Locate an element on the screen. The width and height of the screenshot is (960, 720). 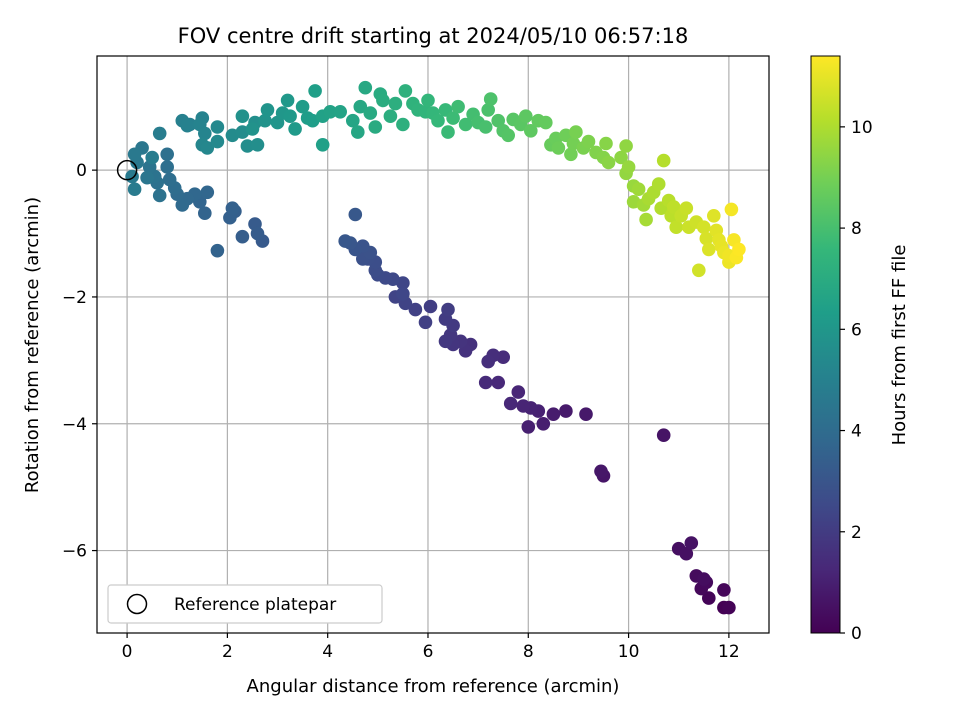
colorbar: 0 2 4 6 8 10 Hours from first FF file is located at coordinates (860, 349).